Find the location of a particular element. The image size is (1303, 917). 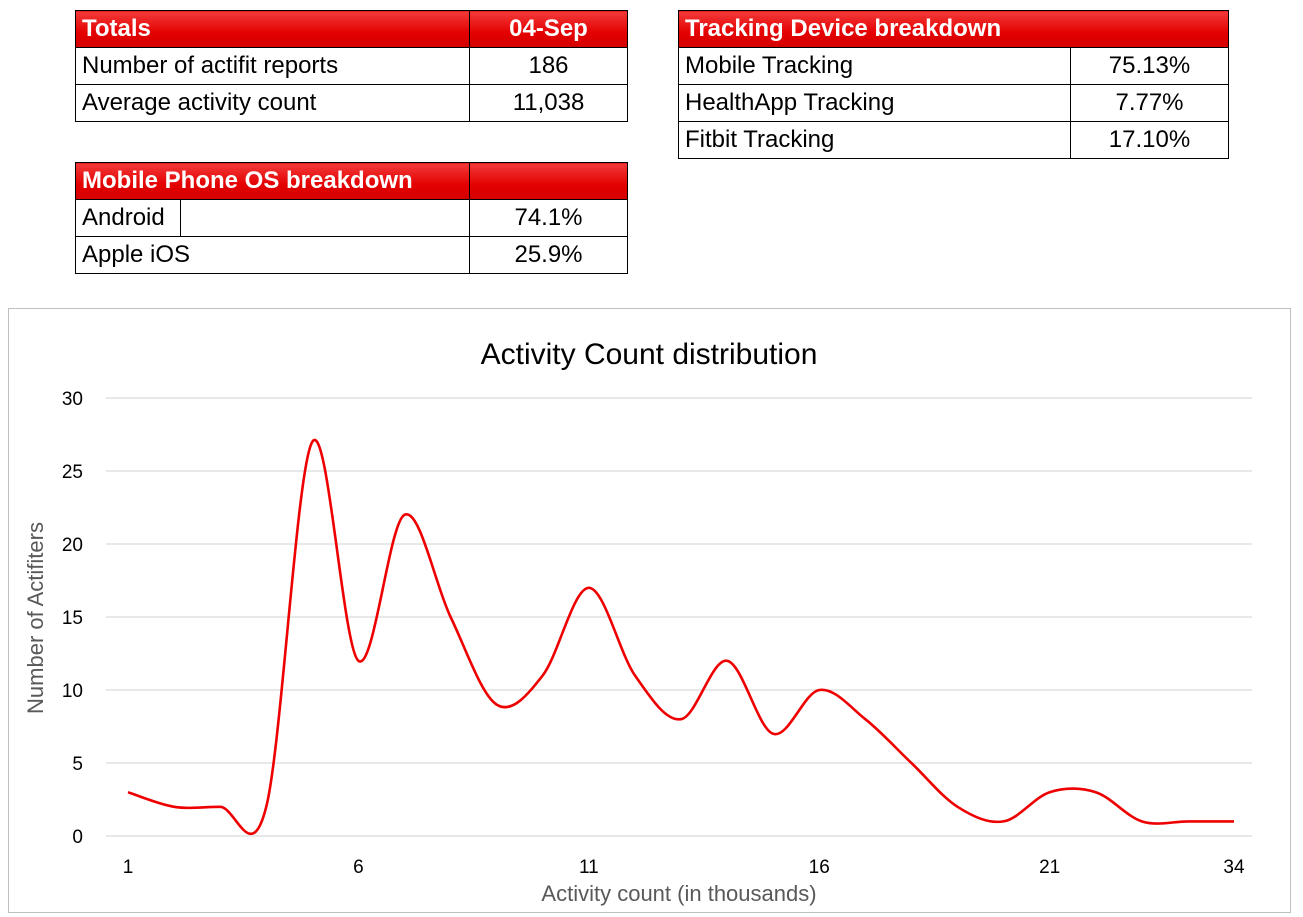

row-label: Number of actifit reports is located at coordinates (272, 66).